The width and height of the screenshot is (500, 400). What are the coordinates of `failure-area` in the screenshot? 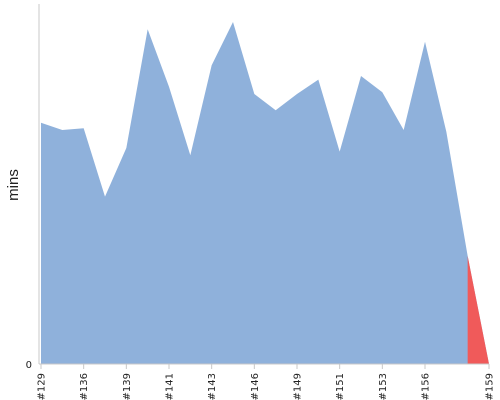 It's located at (478, 310).